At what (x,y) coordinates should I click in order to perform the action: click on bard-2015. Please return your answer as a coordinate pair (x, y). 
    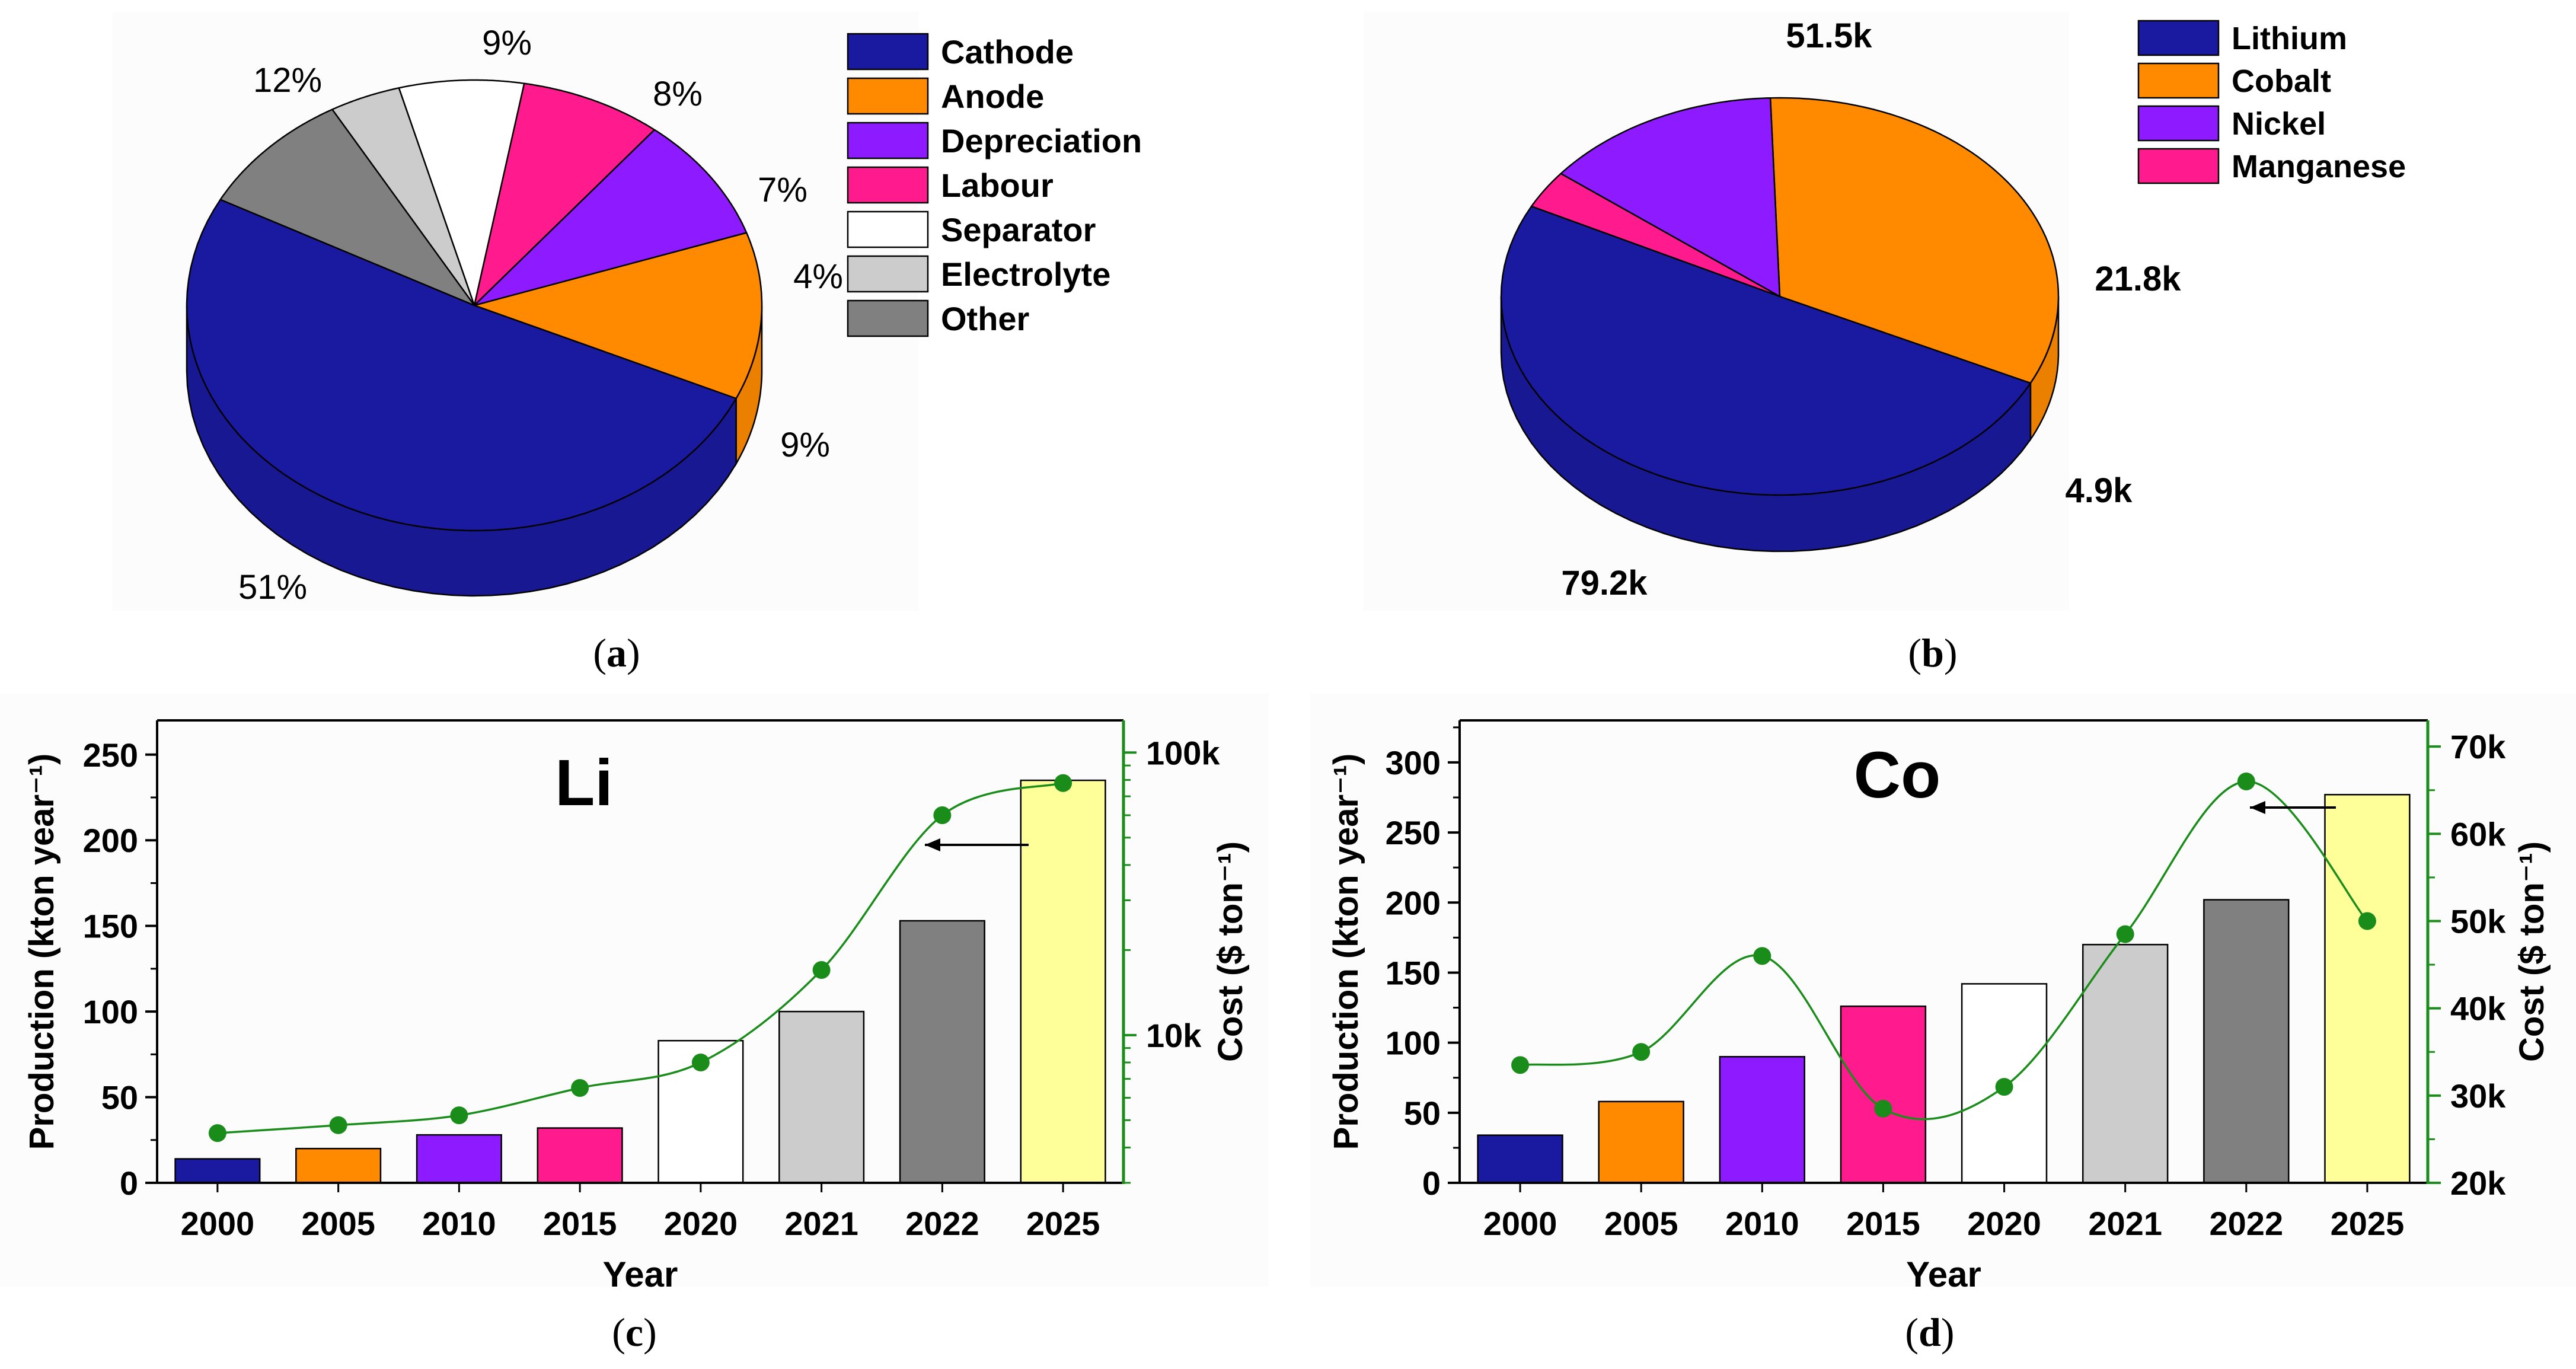
    Looking at the image, I should click on (1883, 1094).